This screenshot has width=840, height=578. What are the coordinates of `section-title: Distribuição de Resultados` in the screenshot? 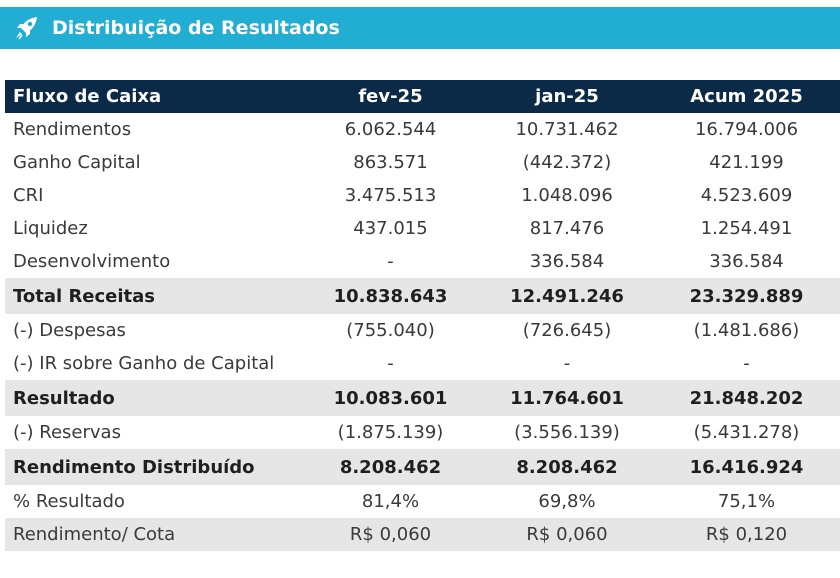 It's located at (196, 28).